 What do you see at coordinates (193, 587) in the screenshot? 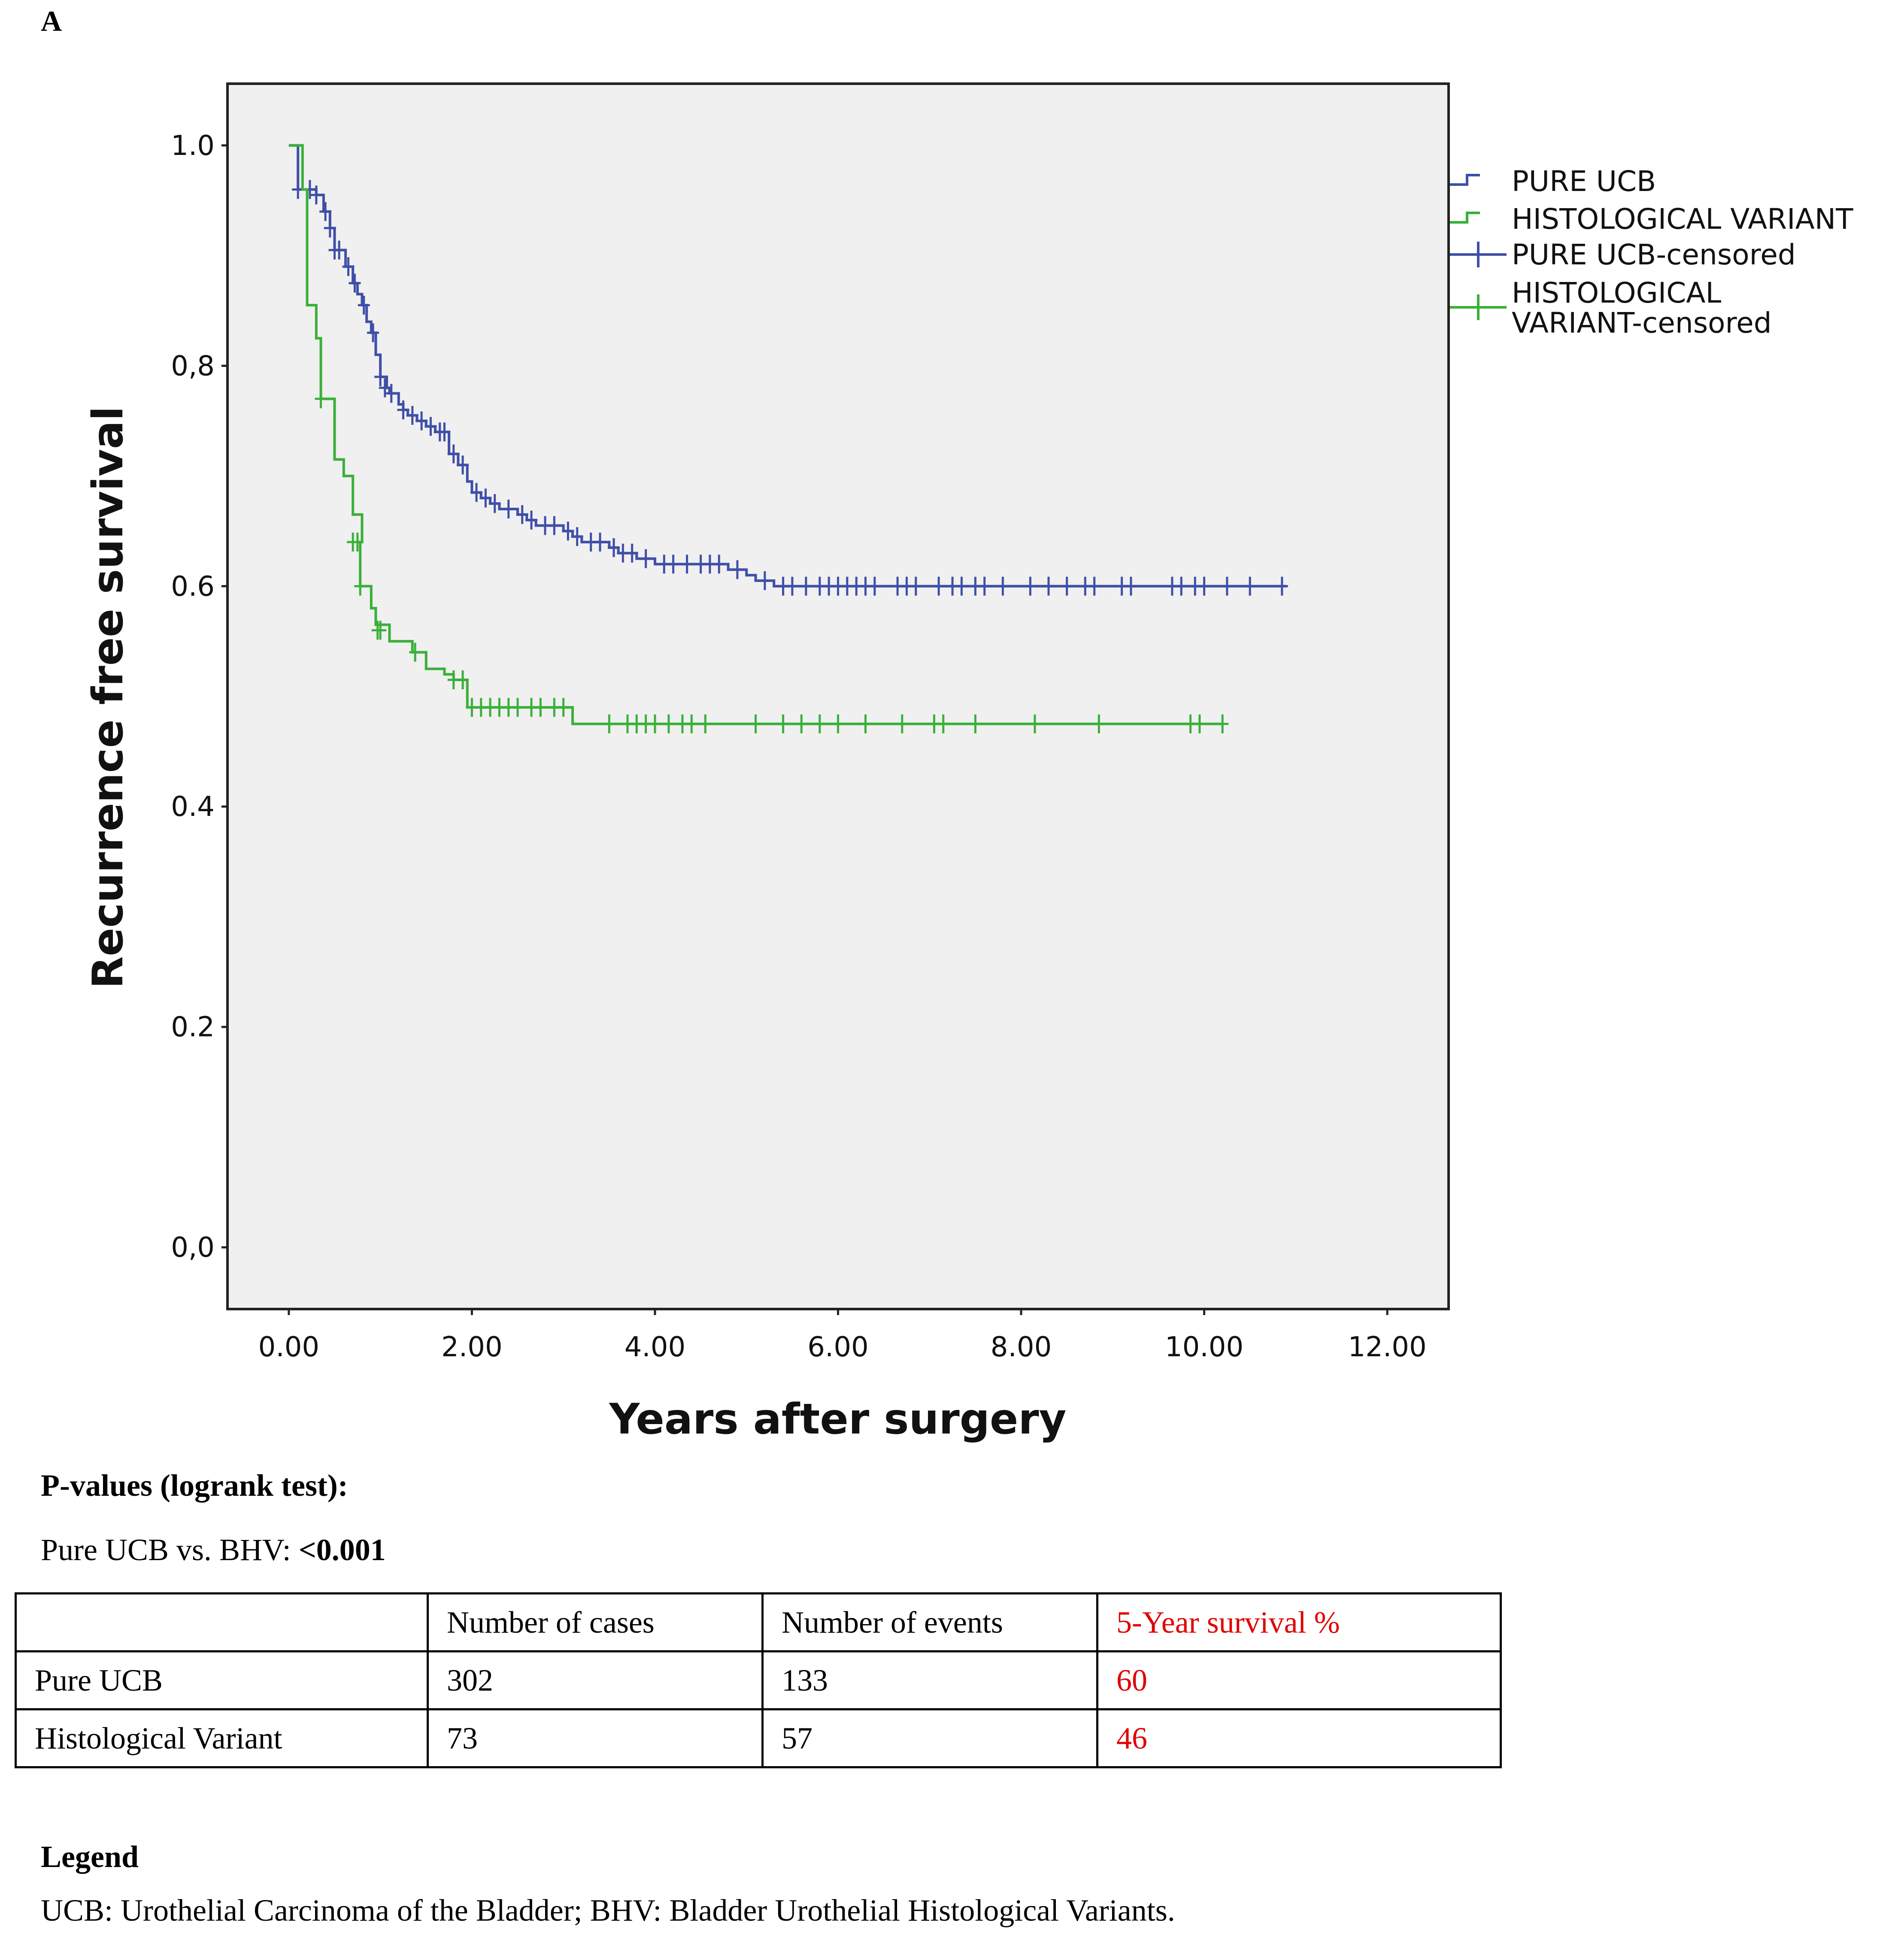
I see `y-tick-label: 0.6` at bounding box center [193, 587].